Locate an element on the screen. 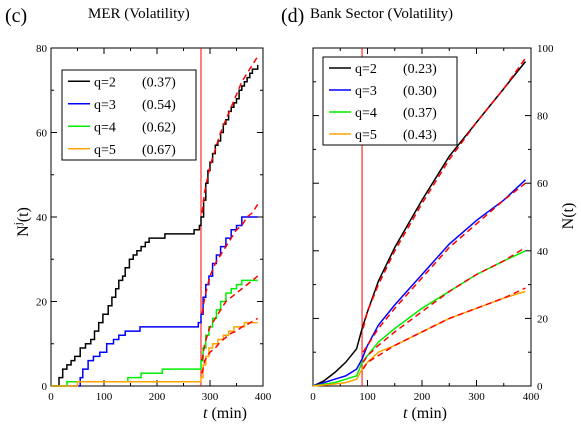  panel-d-series-q5 is located at coordinates (419, 338).